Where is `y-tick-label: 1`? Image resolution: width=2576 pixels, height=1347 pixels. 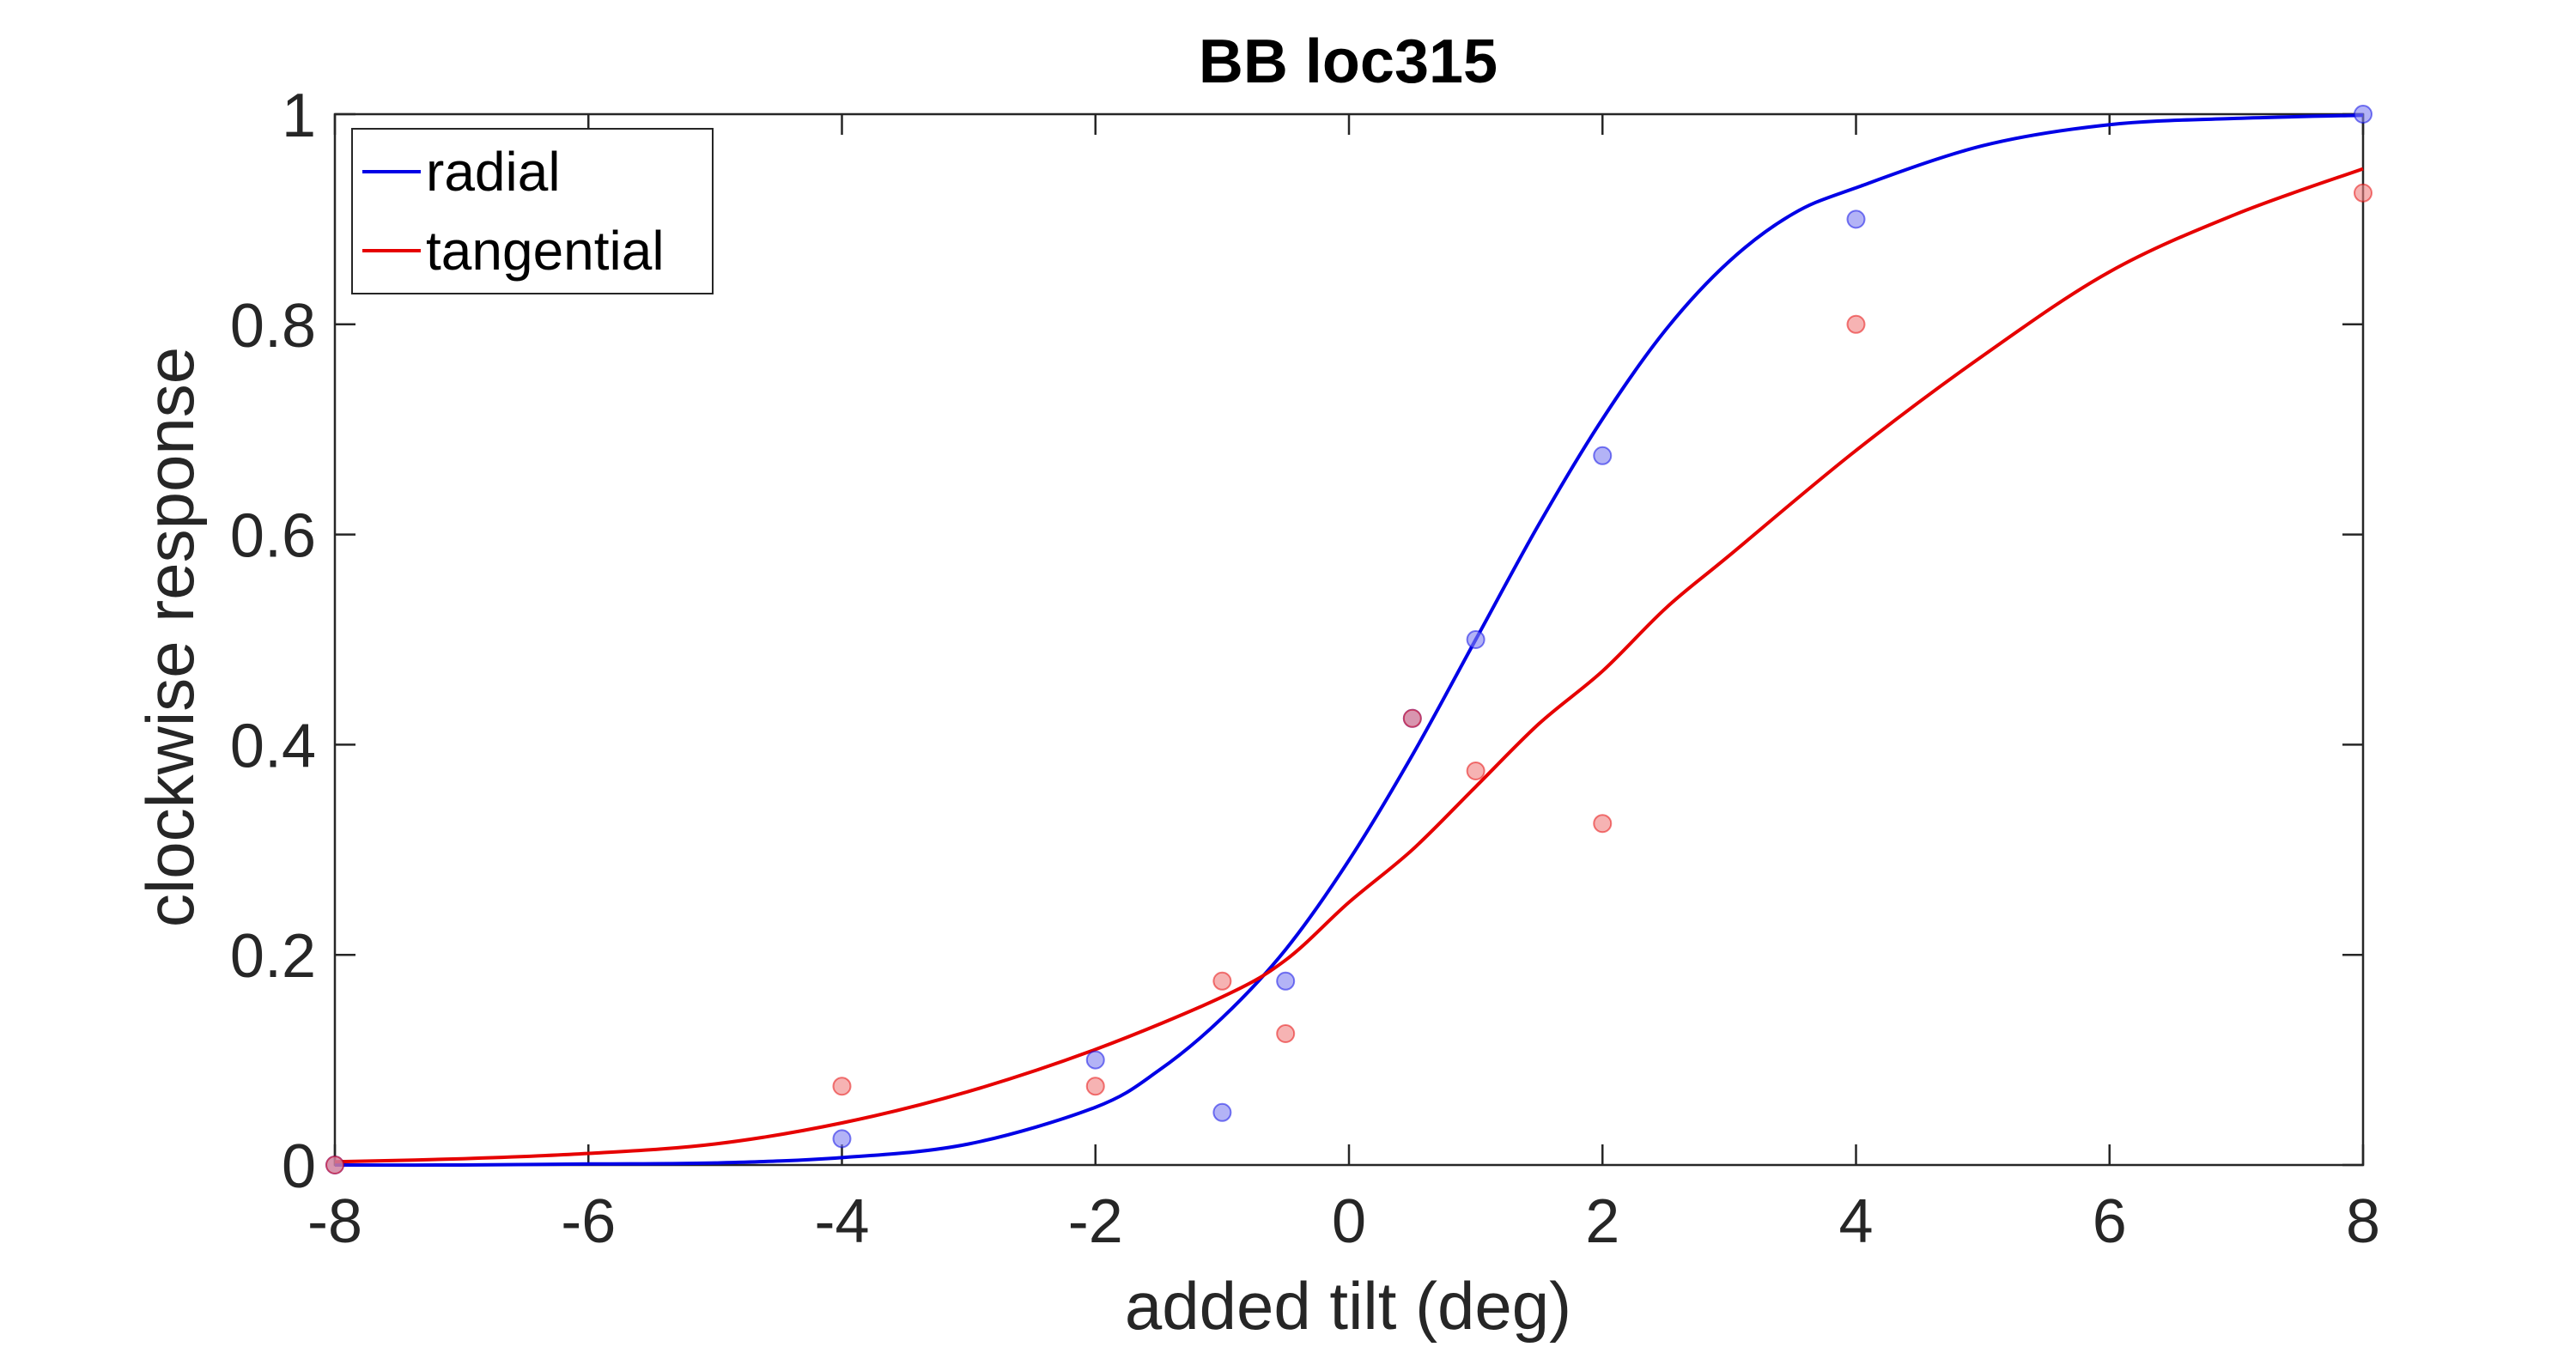 y-tick-label: 1 is located at coordinates (299, 116).